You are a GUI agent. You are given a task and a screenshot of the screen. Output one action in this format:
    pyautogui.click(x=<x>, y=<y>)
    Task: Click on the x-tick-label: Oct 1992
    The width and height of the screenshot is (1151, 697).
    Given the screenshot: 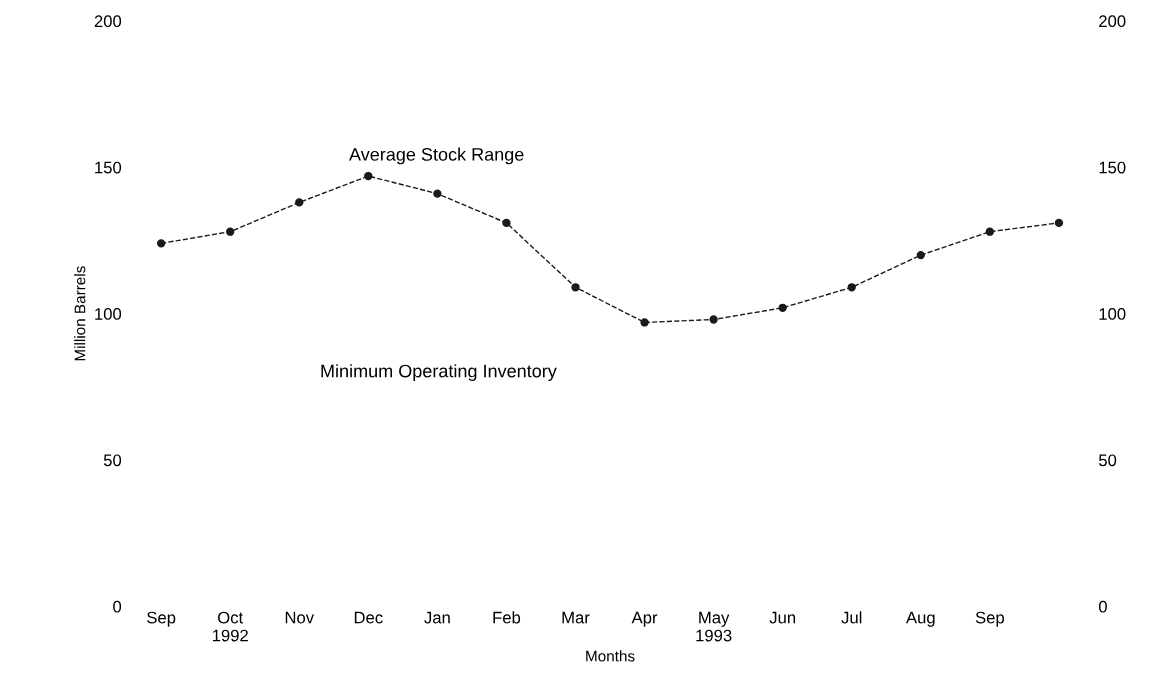 What is the action you would take?
    pyautogui.click(x=230, y=626)
    